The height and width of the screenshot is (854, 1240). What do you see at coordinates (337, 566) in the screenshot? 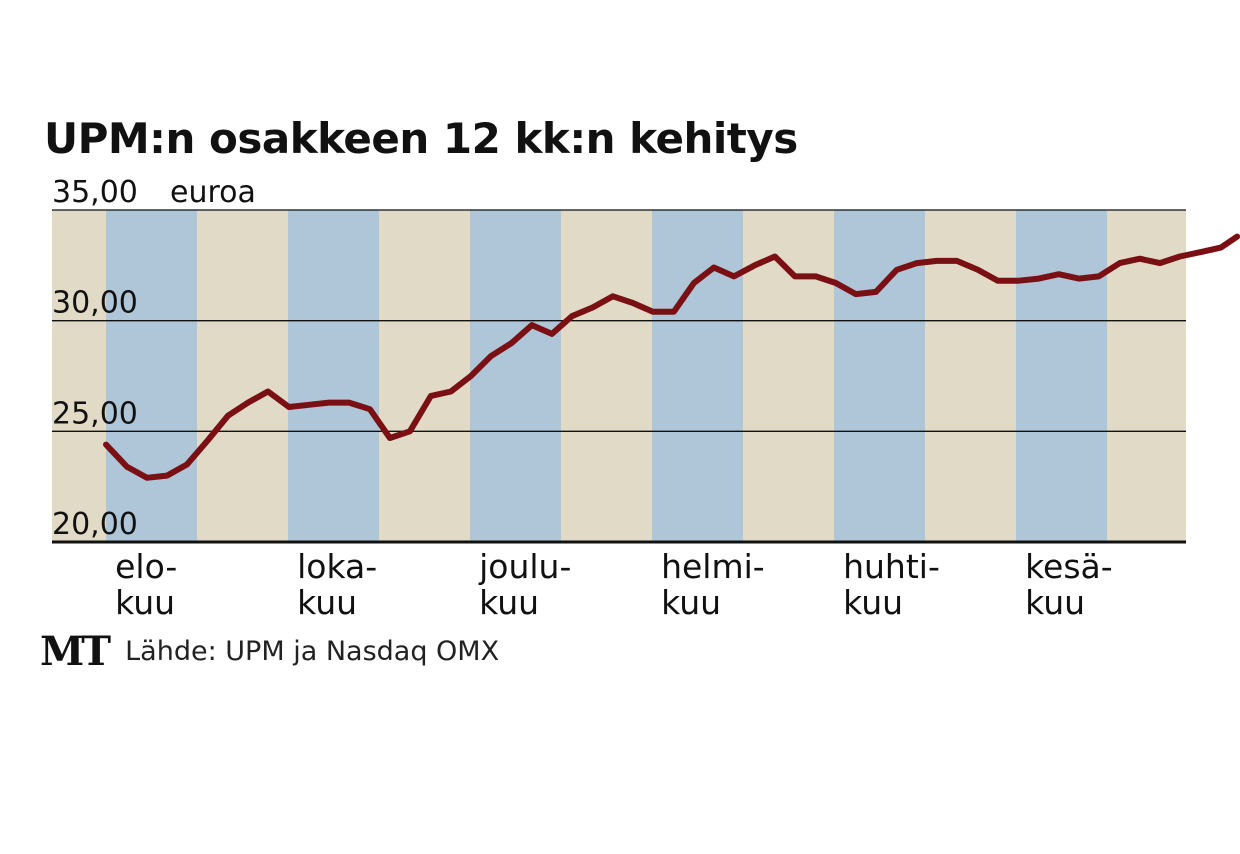
I see `x-tick-label: loka-` at bounding box center [337, 566].